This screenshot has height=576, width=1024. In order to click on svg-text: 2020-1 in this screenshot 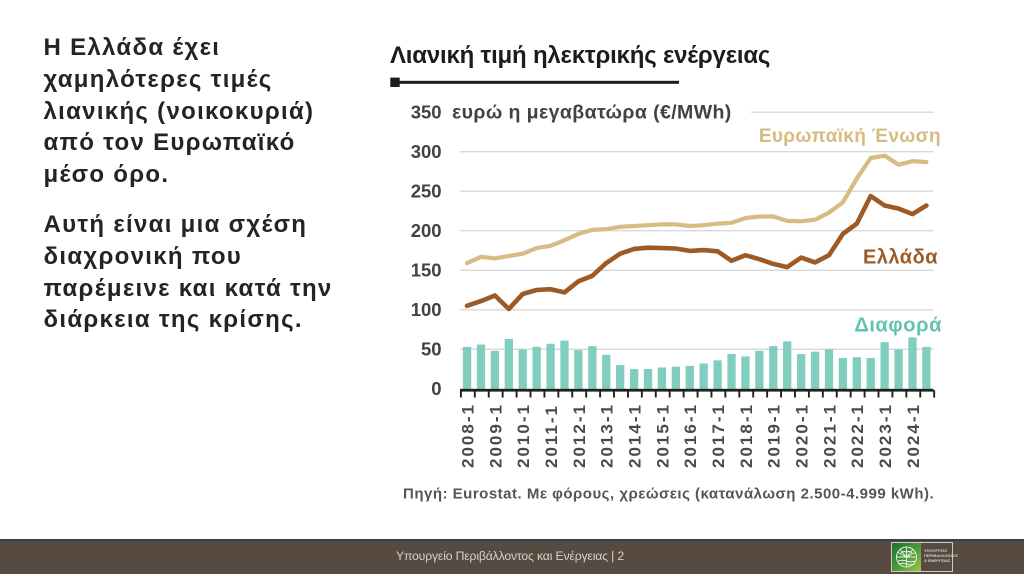, I will do `click(802, 435)`.